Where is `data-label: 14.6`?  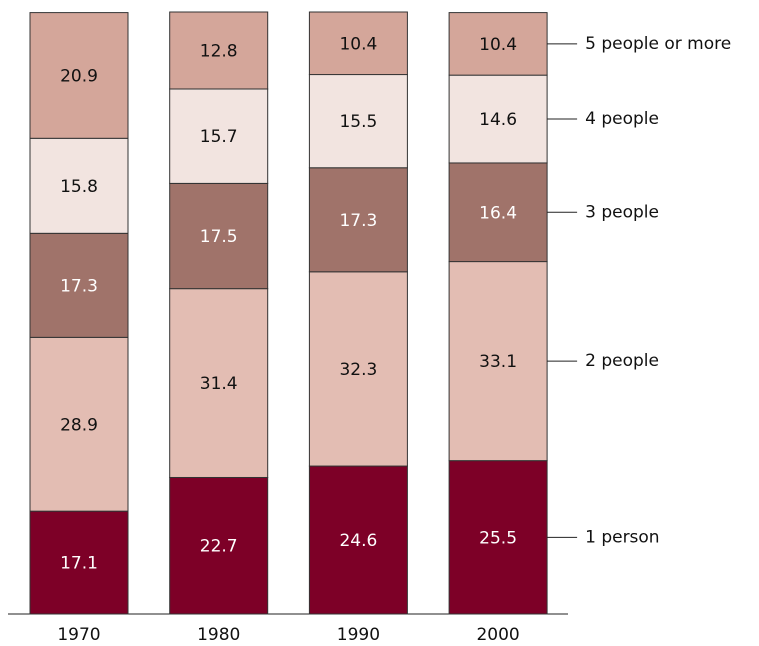 data-label: 14.6 is located at coordinates (498, 120).